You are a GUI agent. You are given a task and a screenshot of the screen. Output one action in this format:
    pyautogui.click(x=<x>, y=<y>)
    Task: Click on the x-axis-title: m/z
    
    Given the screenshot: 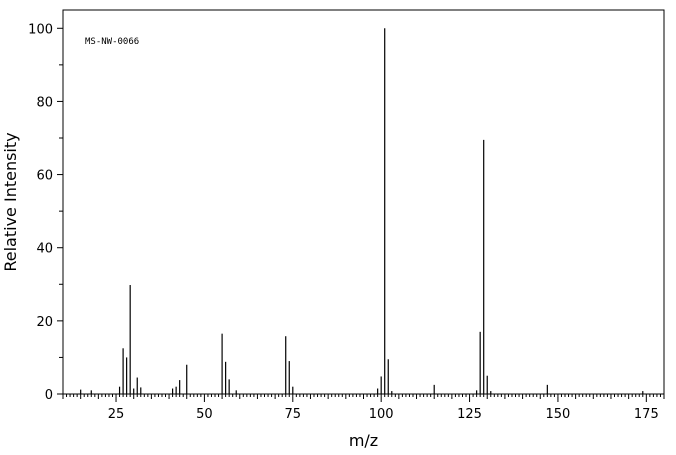 What is the action you would take?
    pyautogui.click(x=363, y=440)
    